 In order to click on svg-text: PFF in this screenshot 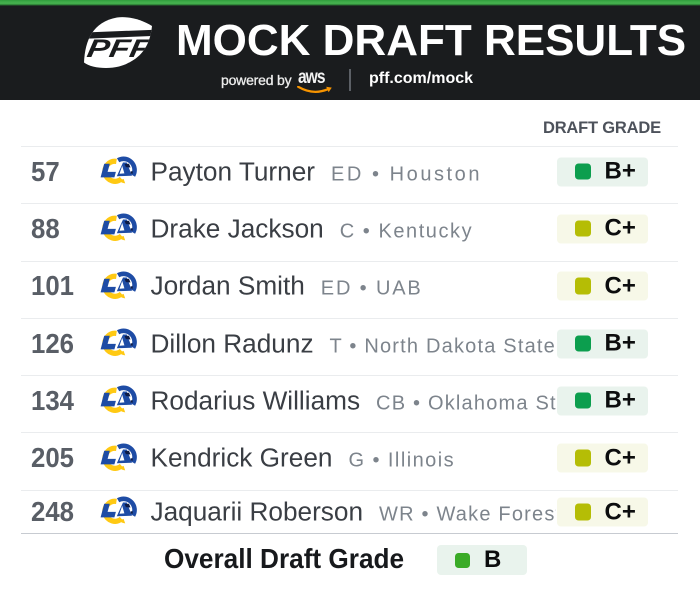, I will do `click(119, 49)`.